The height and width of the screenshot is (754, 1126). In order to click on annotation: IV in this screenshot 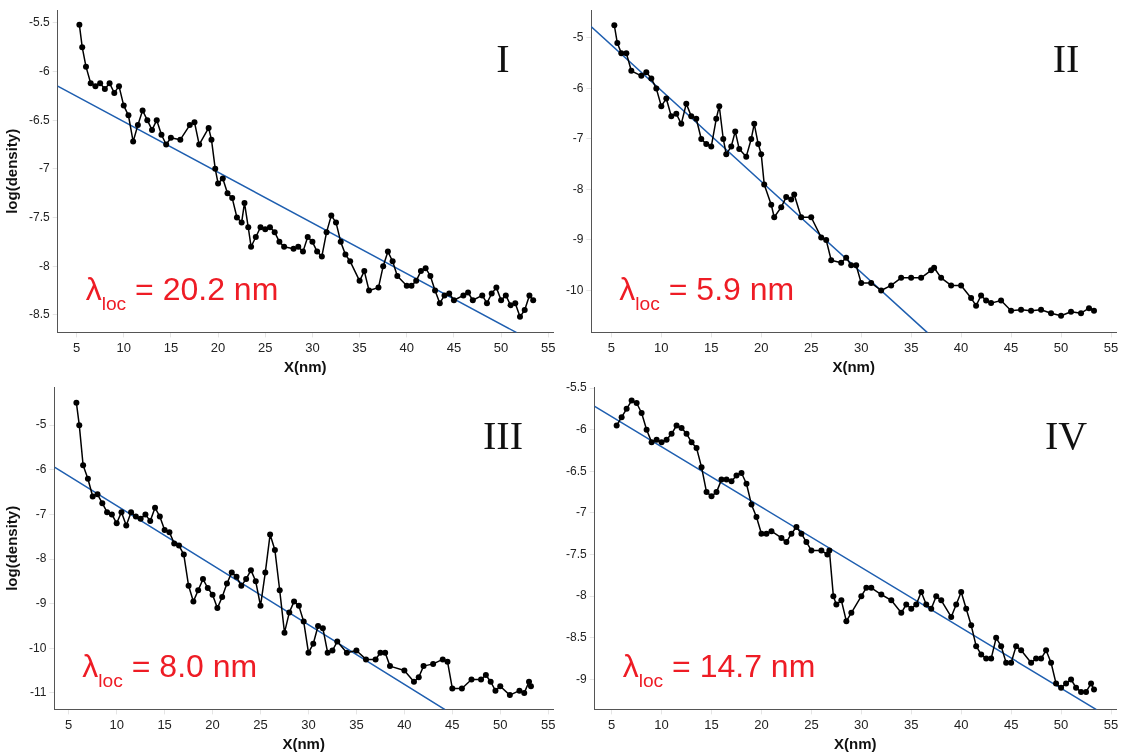, I will do `click(1066, 436)`.